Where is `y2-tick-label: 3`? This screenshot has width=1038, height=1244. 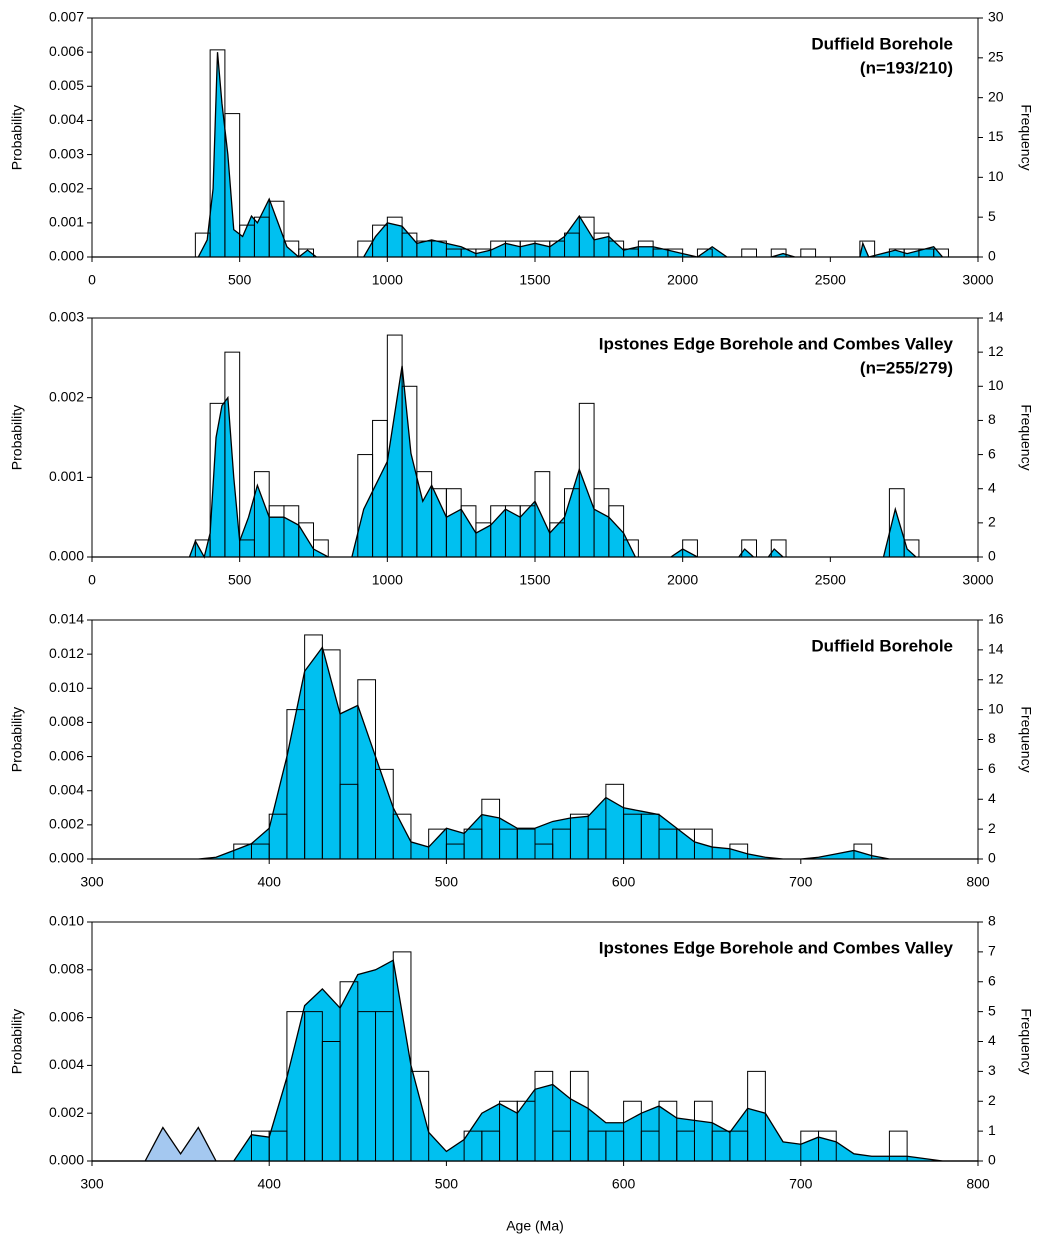 y2-tick-label: 3 is located at coordinates (992, 1070).